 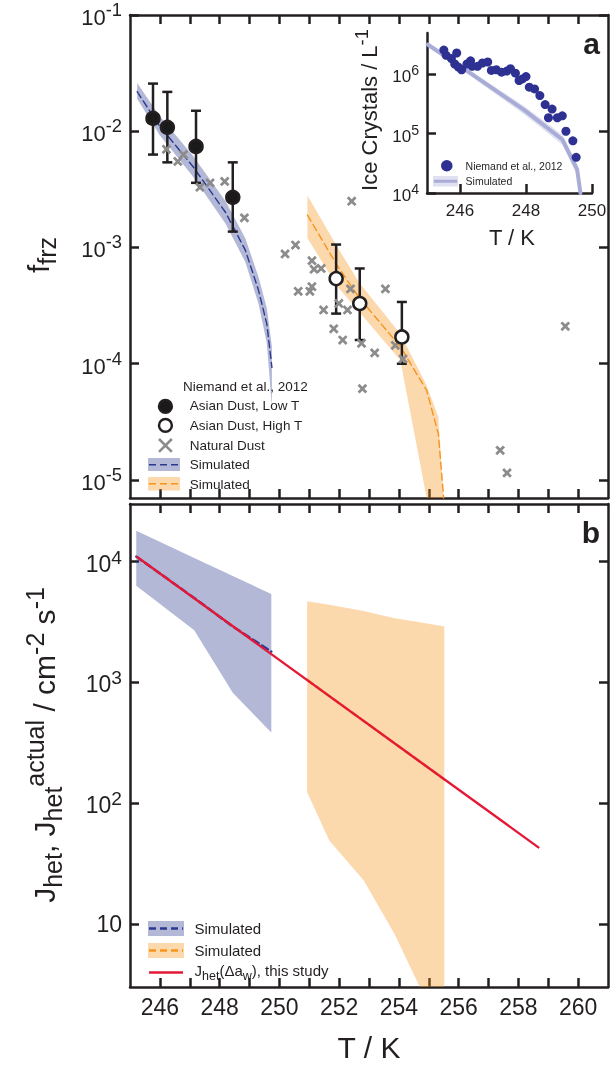 I want to click on x-tick-label: 252, so click(x=339, y=1007).